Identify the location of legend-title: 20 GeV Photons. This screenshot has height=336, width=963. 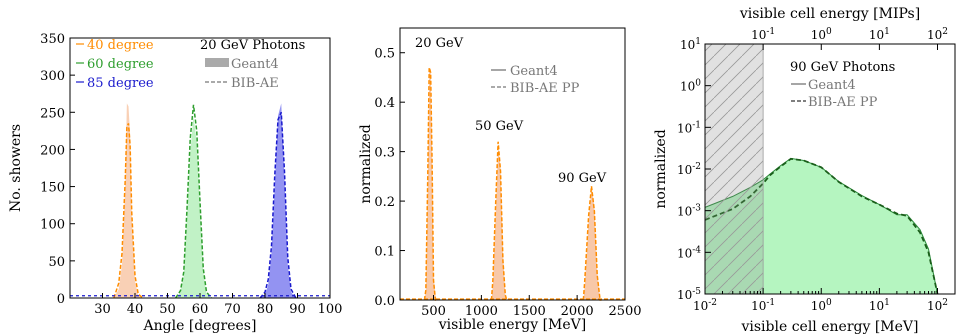
(252, 45).